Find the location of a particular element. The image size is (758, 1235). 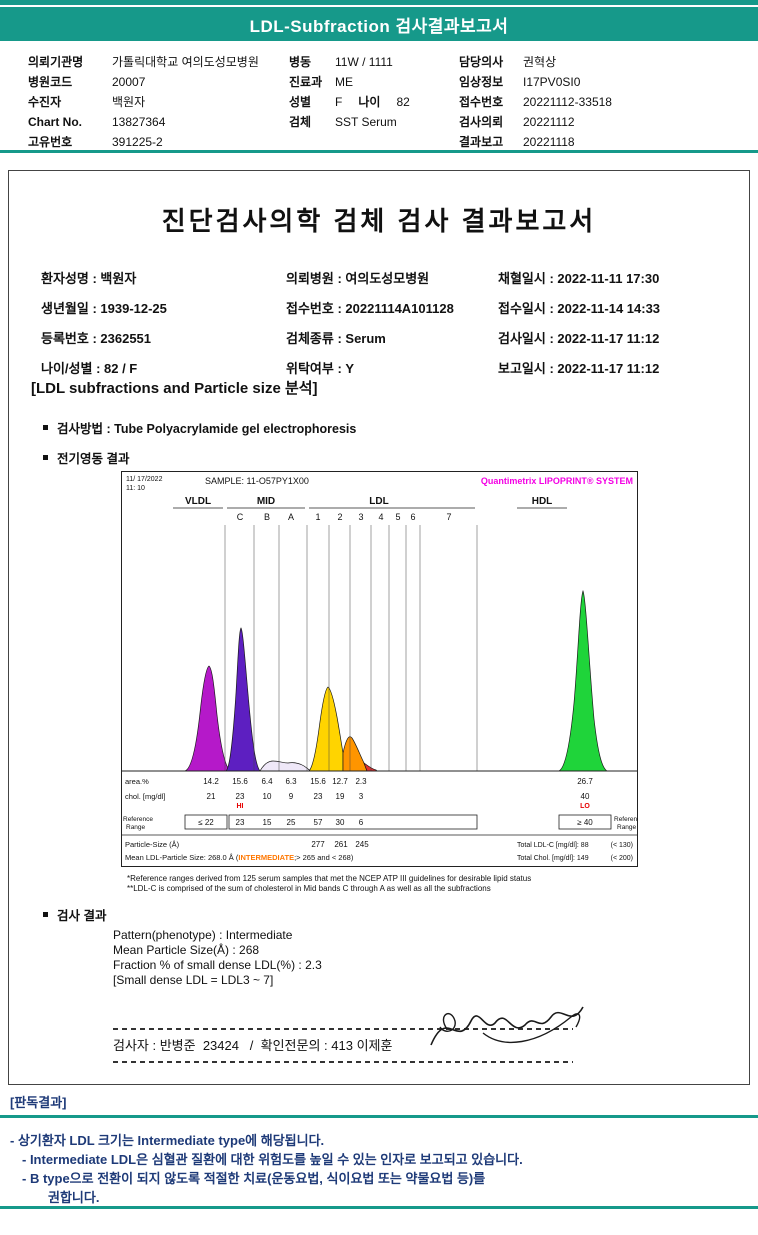

section-title: [LDL subfractions and Particle size 분석] is located at coordinates (174, 388).